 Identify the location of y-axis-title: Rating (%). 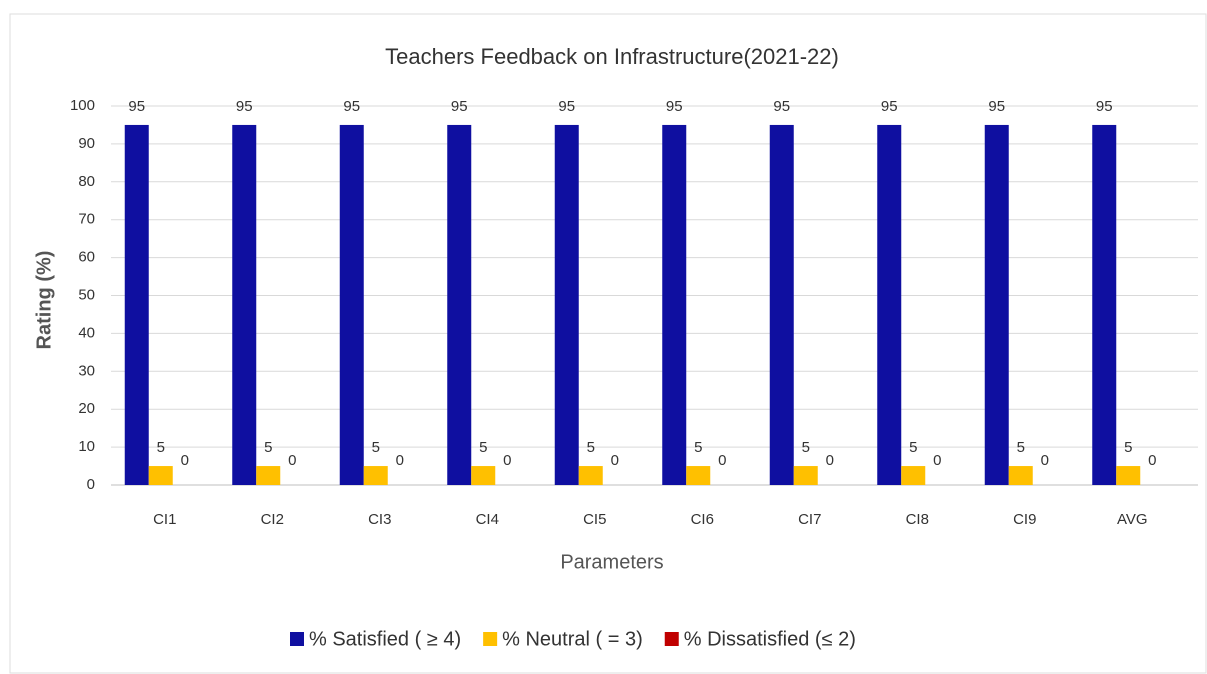
(44, 300).